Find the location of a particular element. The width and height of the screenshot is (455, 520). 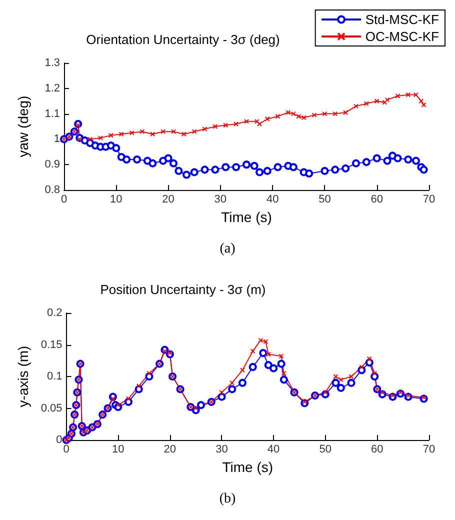

y-tick-label: 0.9 is located at coordinates (52, 164).